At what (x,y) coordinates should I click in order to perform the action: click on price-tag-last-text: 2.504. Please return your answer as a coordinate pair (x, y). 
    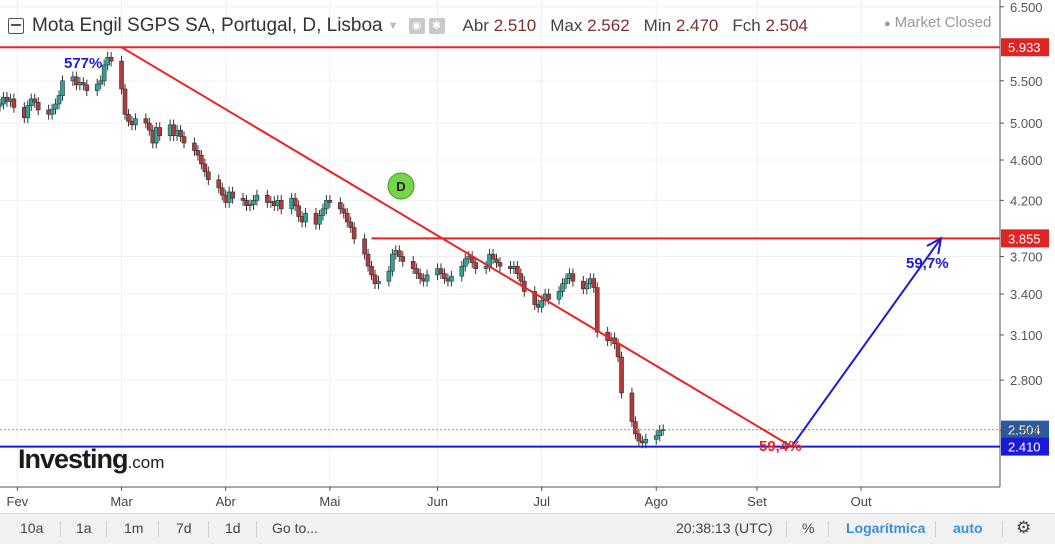
    Looking at the image, I should click on (1024, 430).